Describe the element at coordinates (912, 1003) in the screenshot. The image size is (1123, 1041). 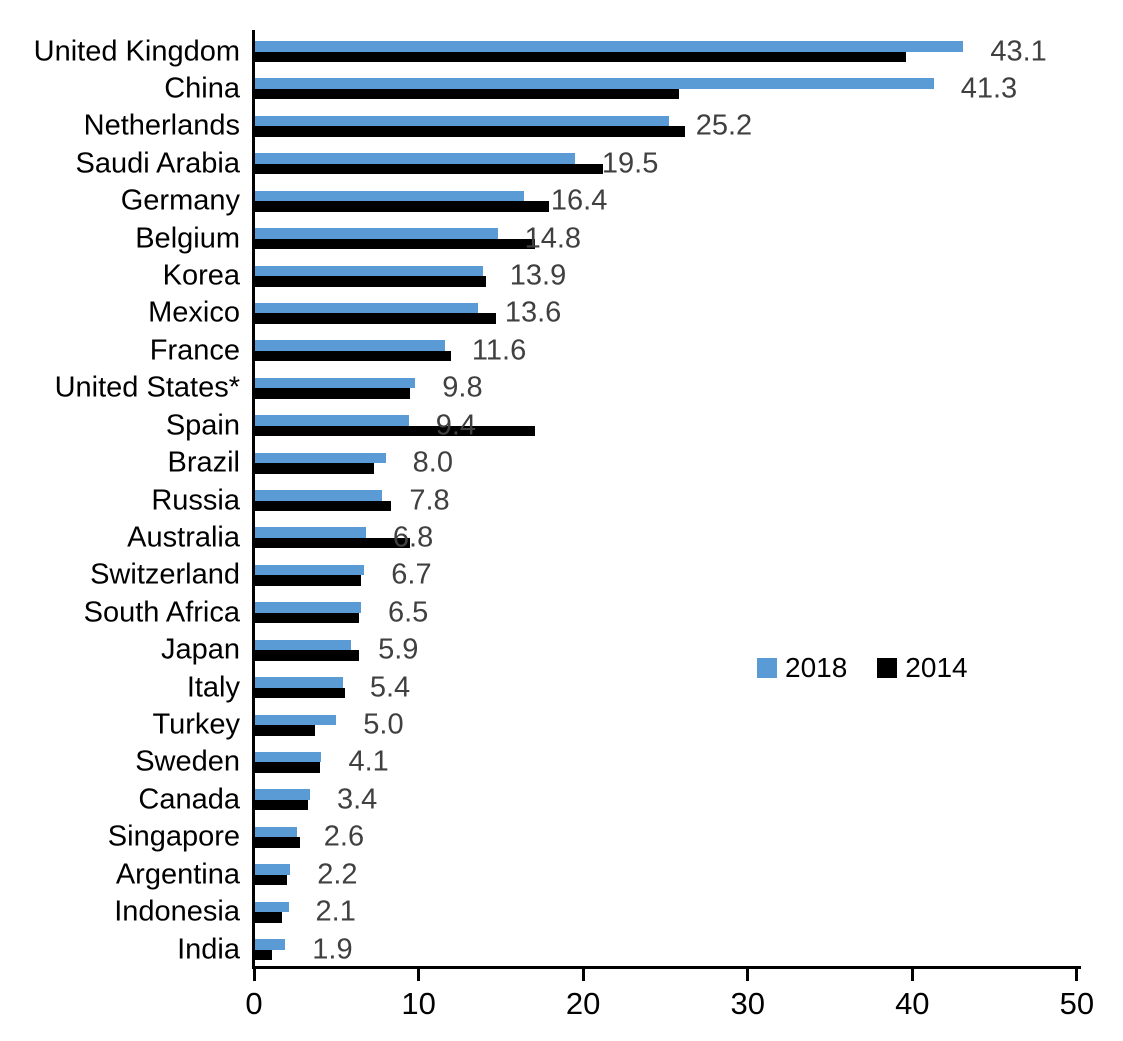
I see `x-tick-label: 40` at that location.